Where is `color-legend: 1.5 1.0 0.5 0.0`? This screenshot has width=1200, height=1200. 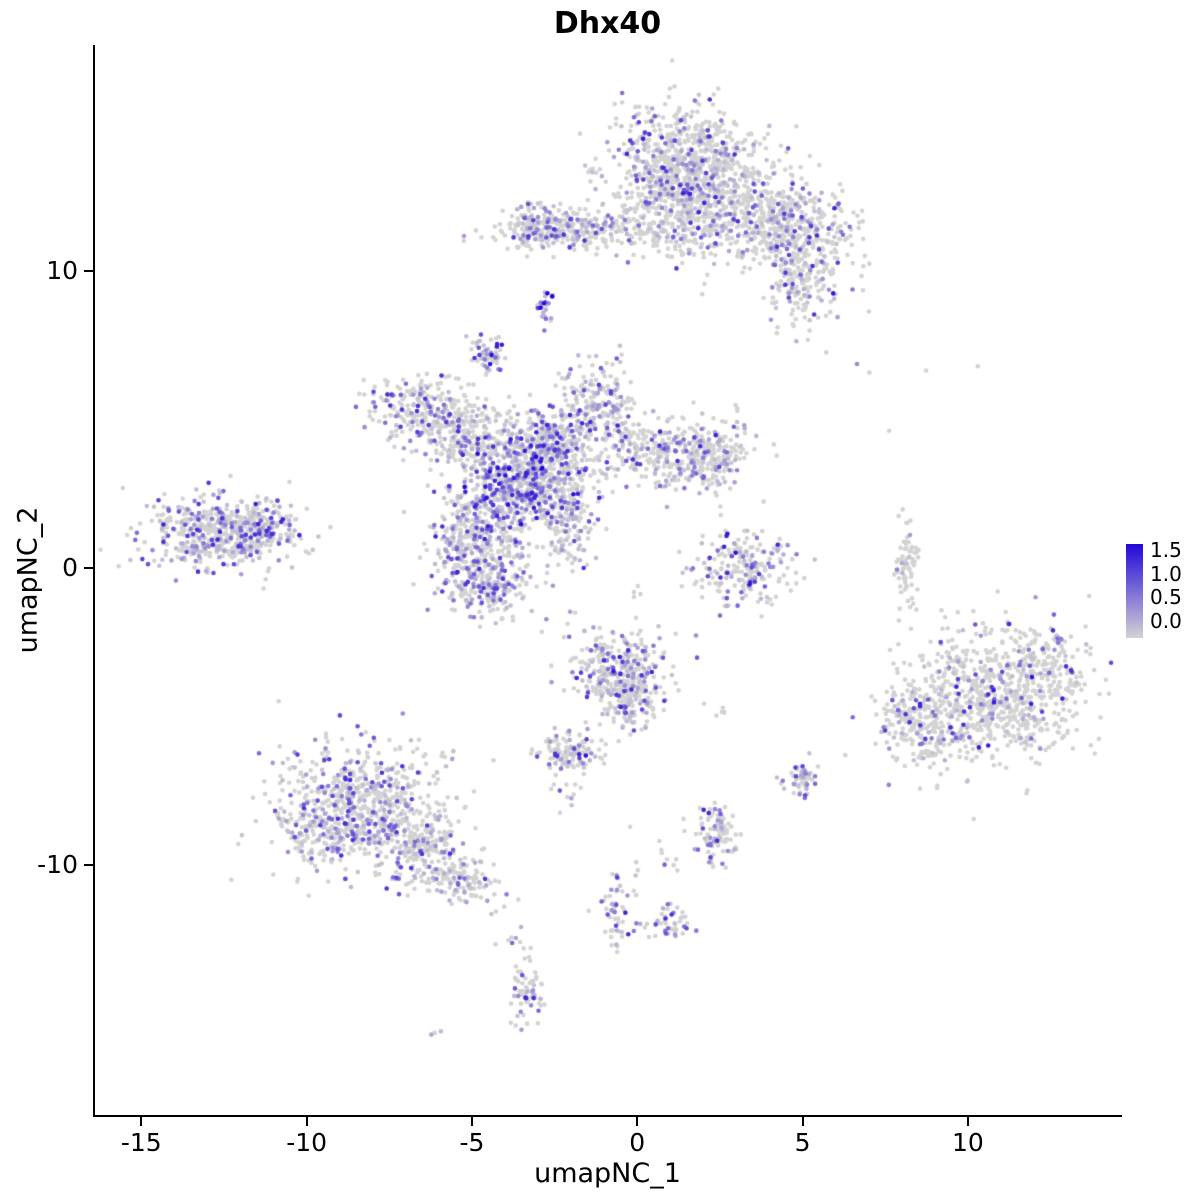
color-legend: 1.5 1.0 0.5 0.0 is located at coordinates (1162, 589).